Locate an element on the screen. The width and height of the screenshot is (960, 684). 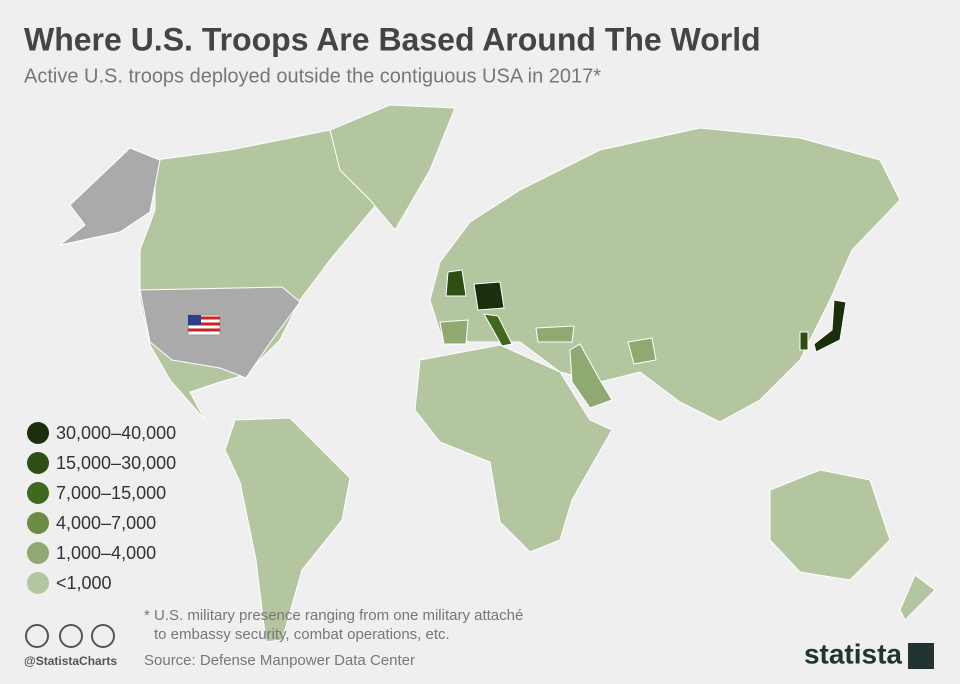
source: Source: Defense Manpower Data Center is located at coordinates (279, 660).